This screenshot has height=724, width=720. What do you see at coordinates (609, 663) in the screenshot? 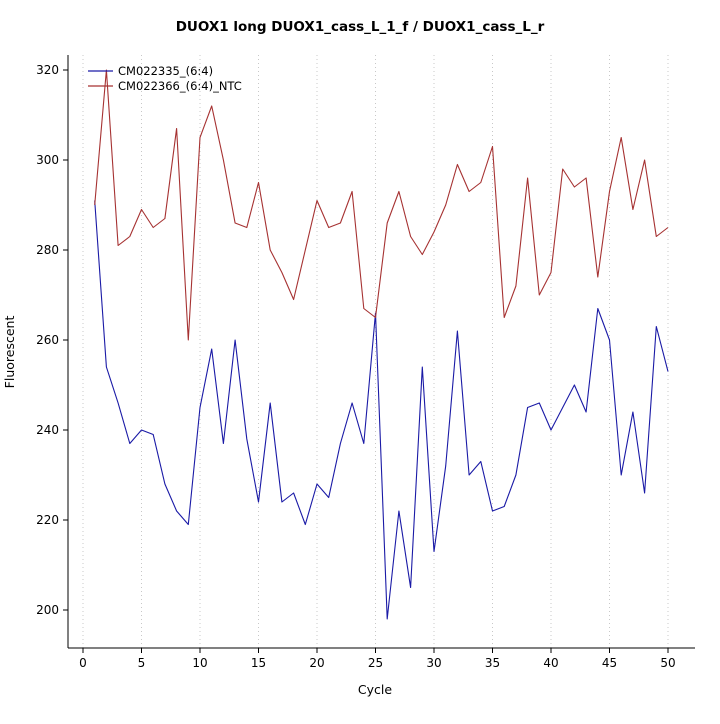
I see `x-tick-label: 45` at bounding box center [609, 663].